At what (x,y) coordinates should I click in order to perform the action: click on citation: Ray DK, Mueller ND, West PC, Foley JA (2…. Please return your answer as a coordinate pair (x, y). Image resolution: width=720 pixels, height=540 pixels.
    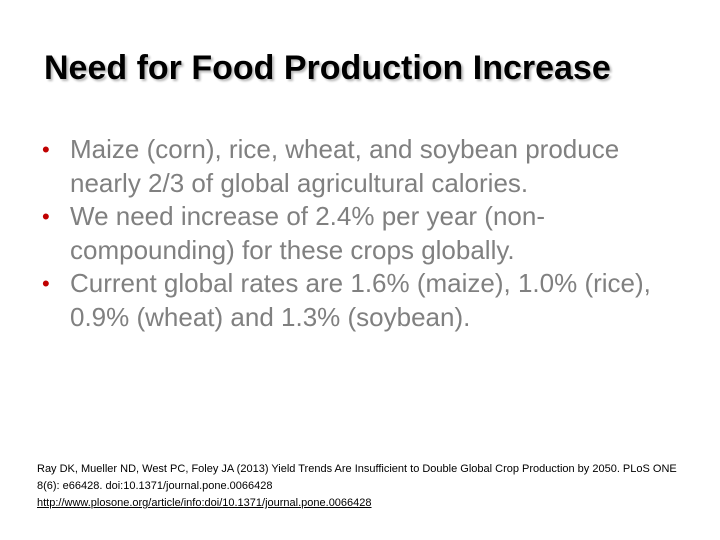
    Looking at the image, I should click on (362, 486).